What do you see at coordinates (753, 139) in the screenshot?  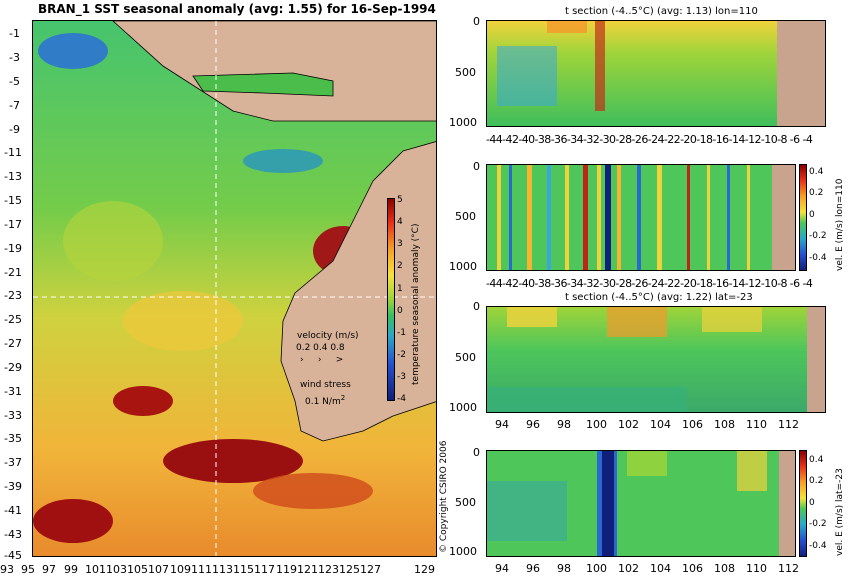 I see `panel-1-xtick: -12` at bounding box center [753, 139].